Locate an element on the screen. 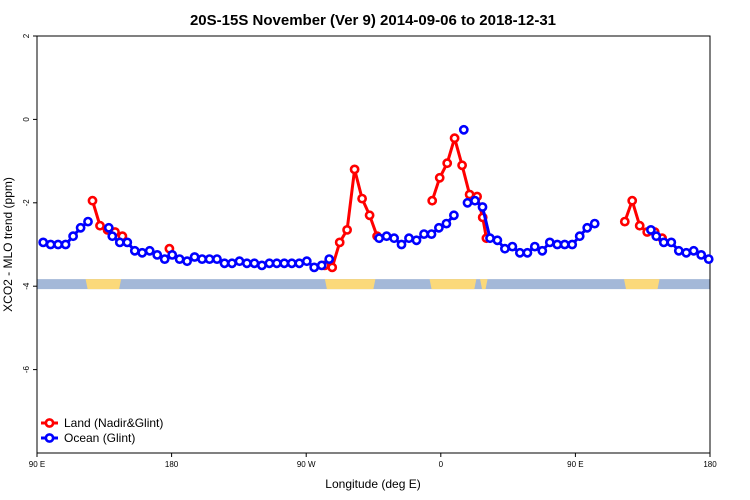  x-axis-label: Longitude (deg E) is located at coordinates (372, 484).